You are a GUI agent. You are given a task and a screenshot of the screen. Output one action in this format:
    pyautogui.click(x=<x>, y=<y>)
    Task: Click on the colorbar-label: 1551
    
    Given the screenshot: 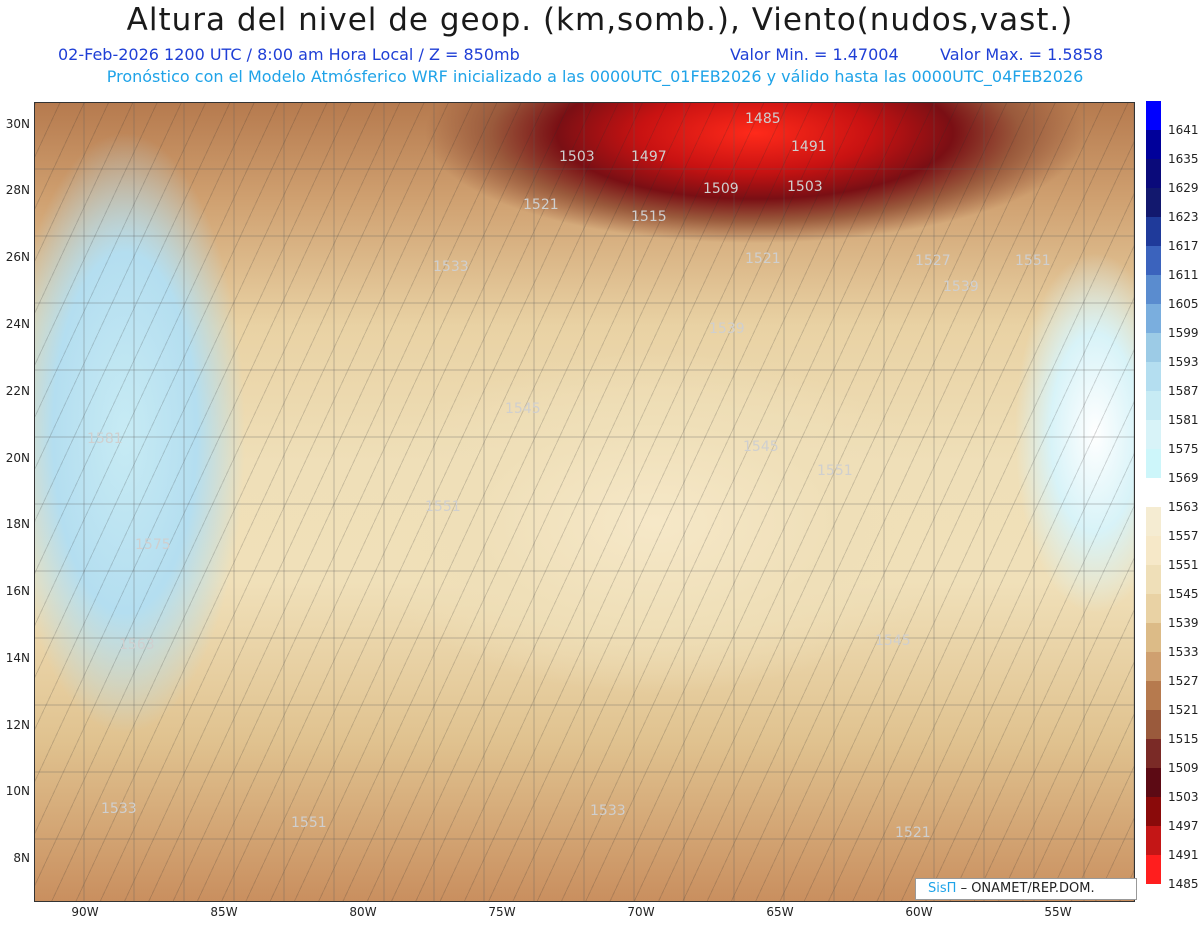 What is the action you would take?
    pyautogui.click(x=1183, y=565)
    